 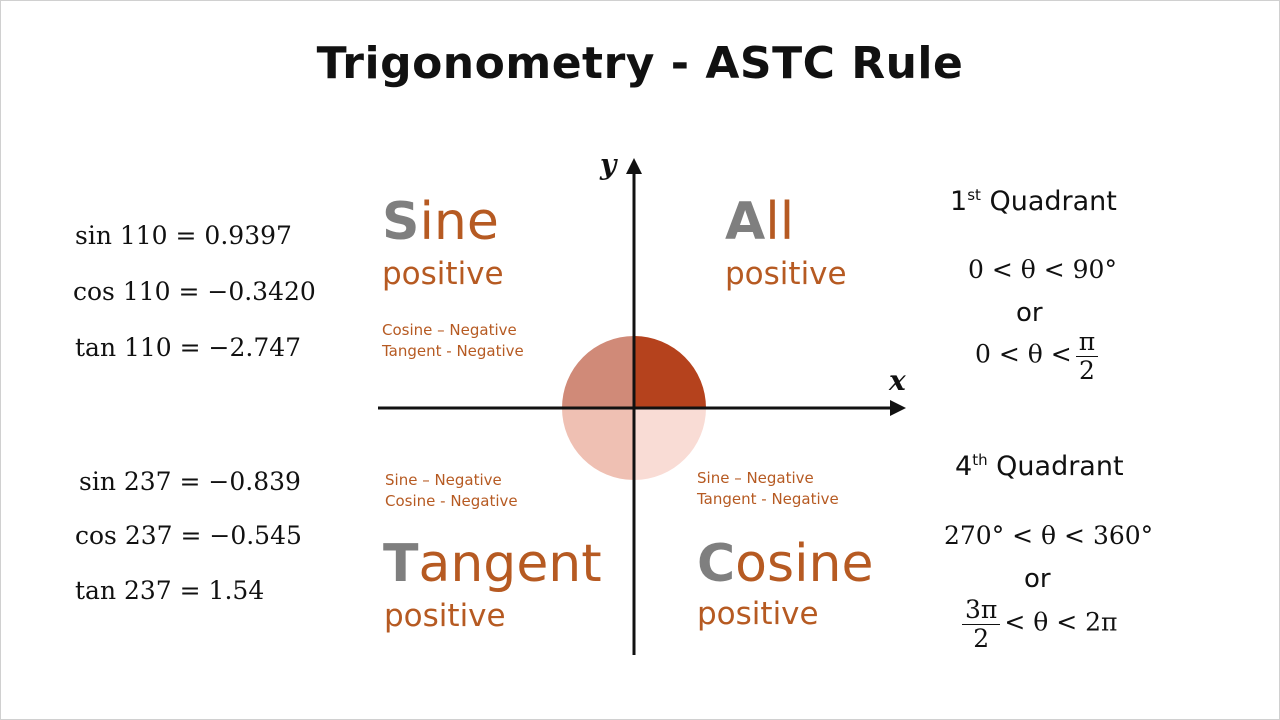 What do you see at coordinates (670, 444) in the screenshot?
I see `q4-sector` at bounding box center [670, 444].